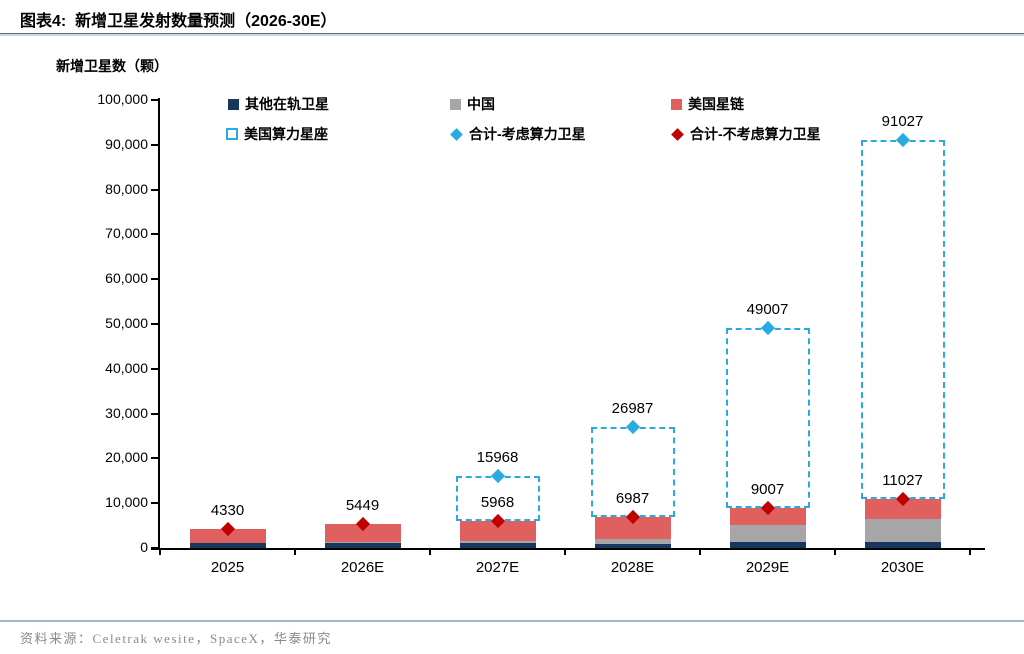  What do you see at coordinates (497, 567) in the screenshot?
I see `x-axis-category-label: 2027E` at bounding box center [497, 567].